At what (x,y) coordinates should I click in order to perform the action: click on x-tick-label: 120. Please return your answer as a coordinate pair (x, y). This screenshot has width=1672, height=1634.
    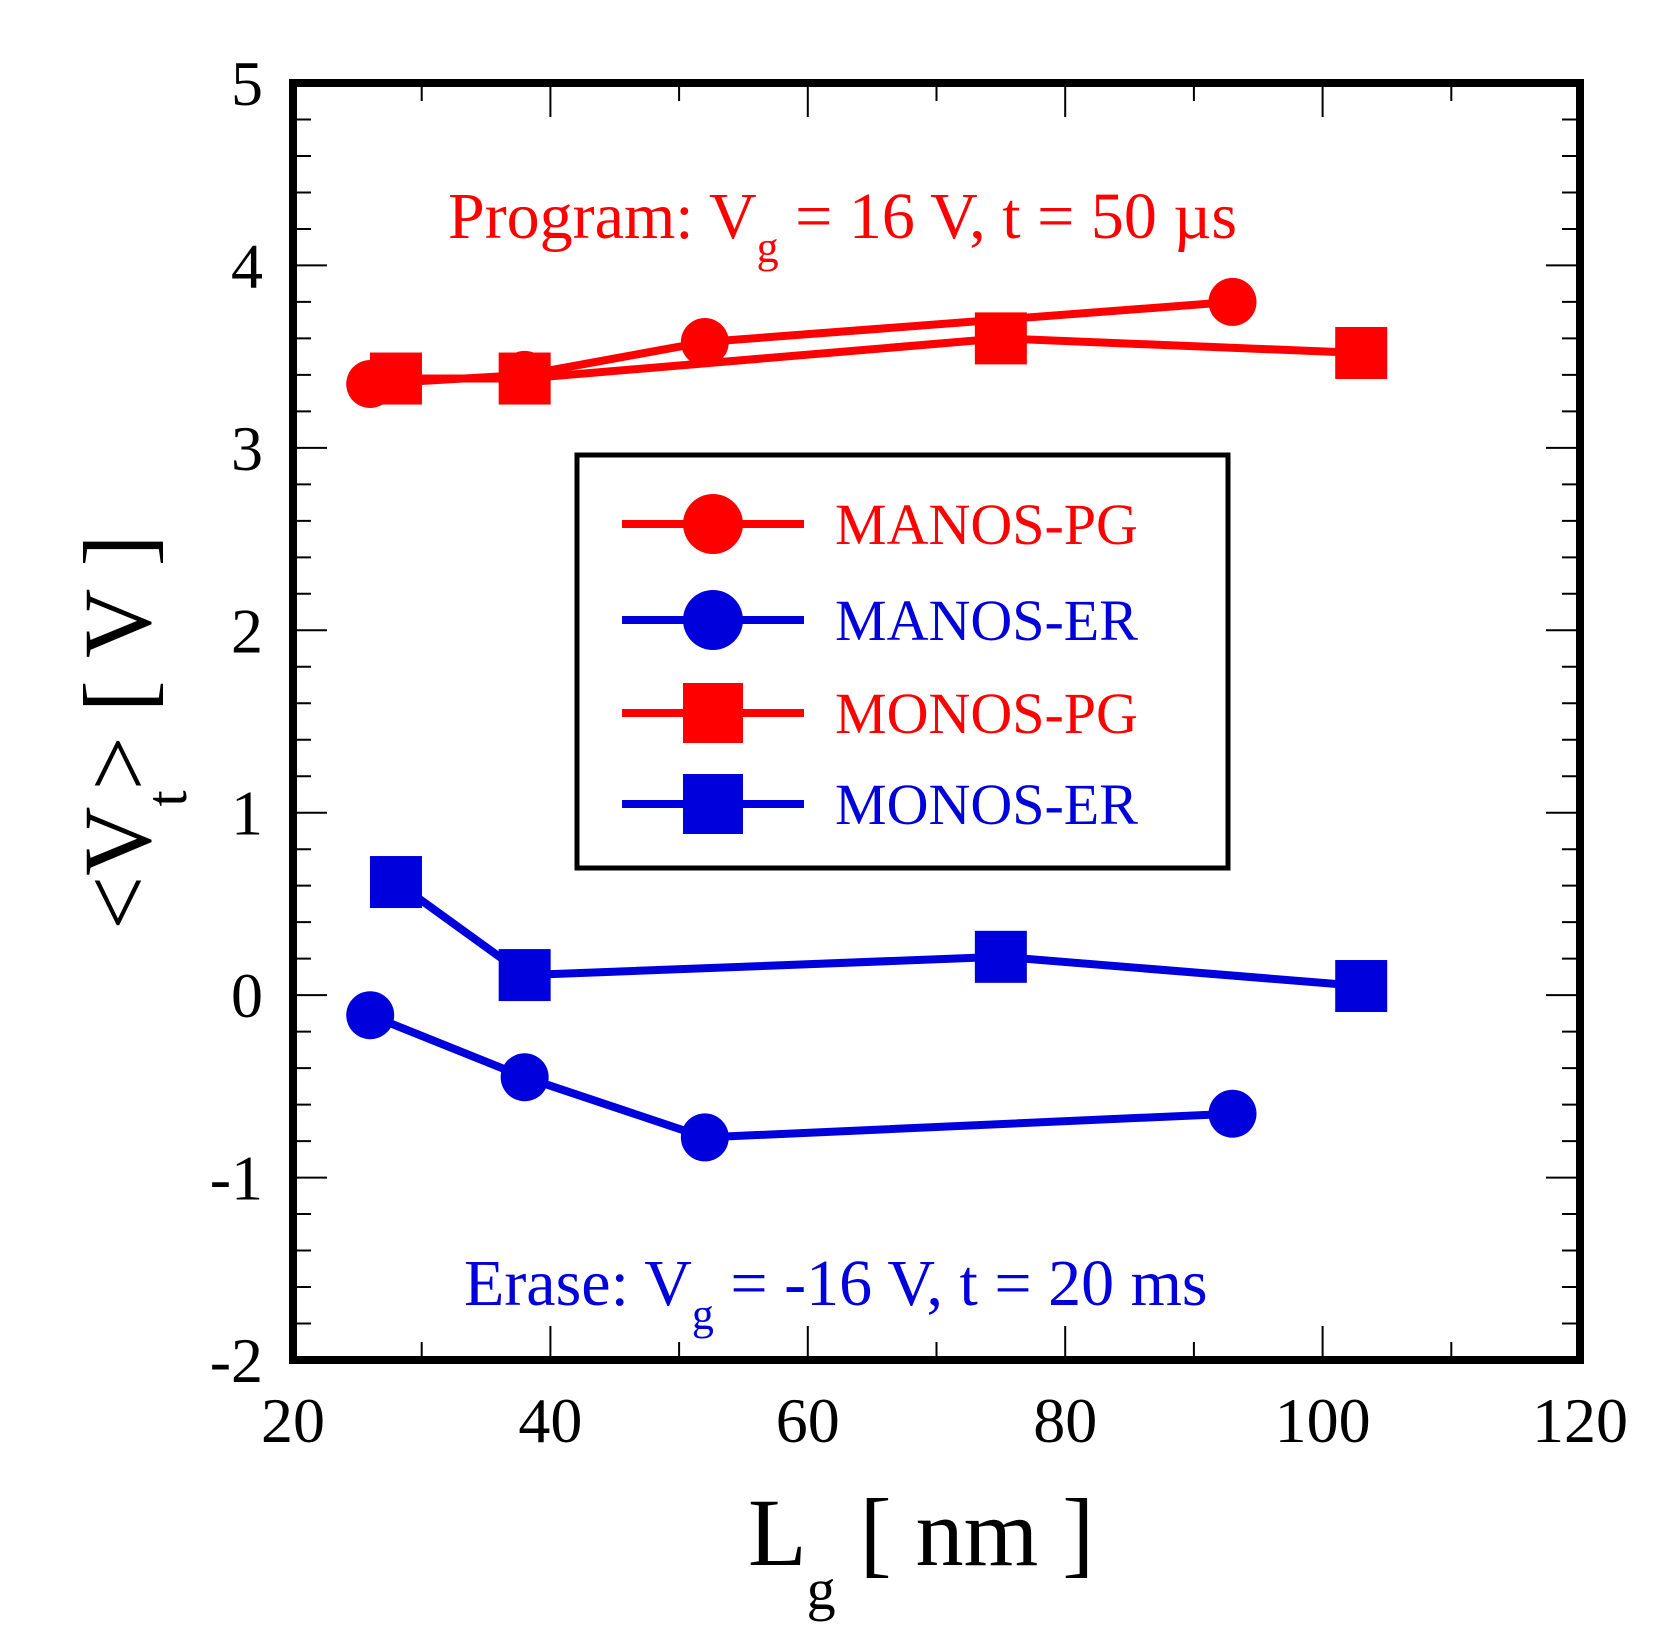
    Looking at the image, I should click on (1580, 1420).